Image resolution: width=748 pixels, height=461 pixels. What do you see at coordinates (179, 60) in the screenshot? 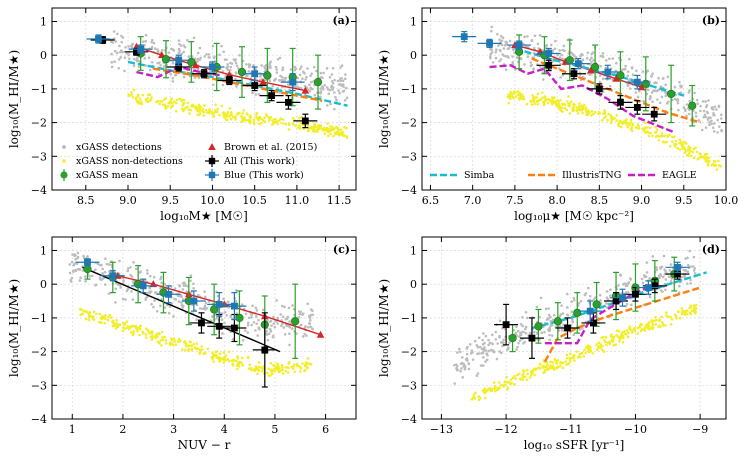
I see `data-point-blue-this-work-` at bounding box center [179, 60].